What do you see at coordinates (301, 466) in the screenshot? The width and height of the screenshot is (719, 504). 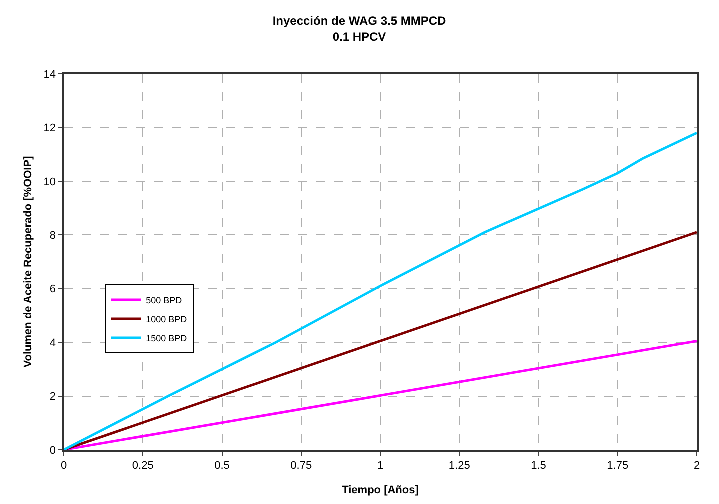 I see `x-tick-label: 0.75` at bounding box center [301, 466].